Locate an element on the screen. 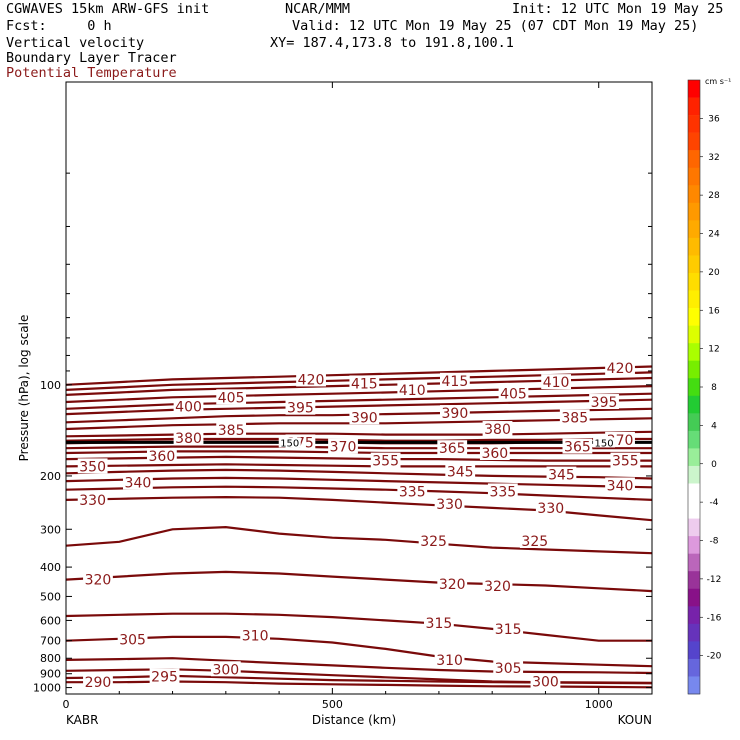  contour-label-380-2: 380 is located at coordinates (497, 430).